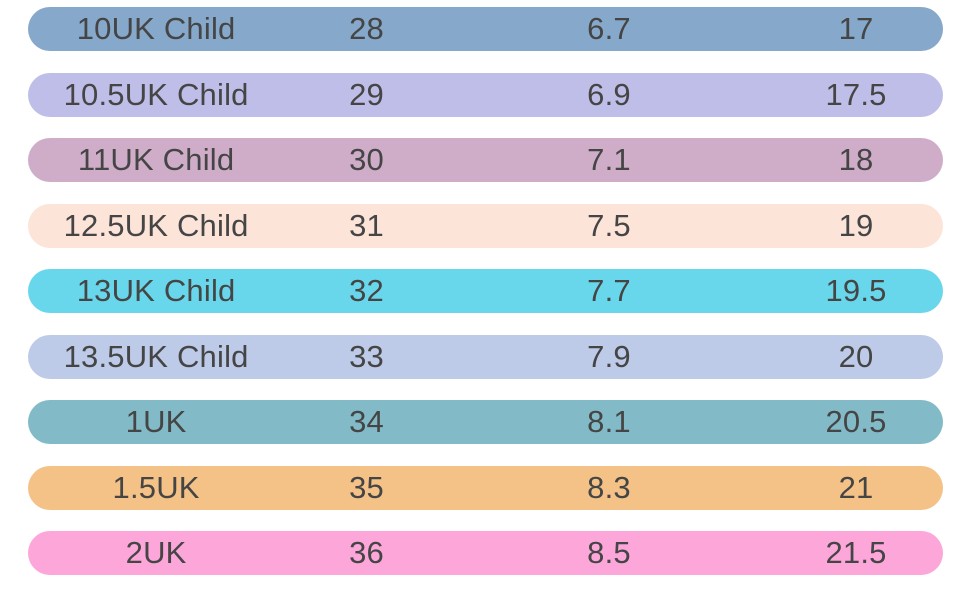  I want to click on table-row: 10UK Child 28 6.7 17, so click(485, 29).